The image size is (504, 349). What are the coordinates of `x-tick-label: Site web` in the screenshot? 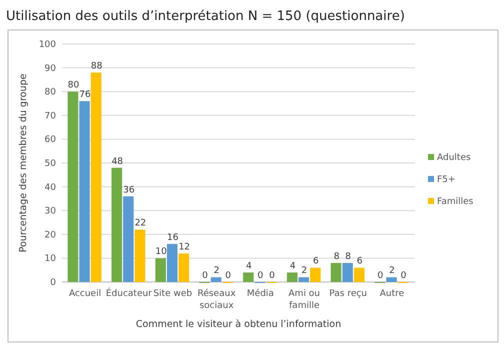 It's located at (172, 294).